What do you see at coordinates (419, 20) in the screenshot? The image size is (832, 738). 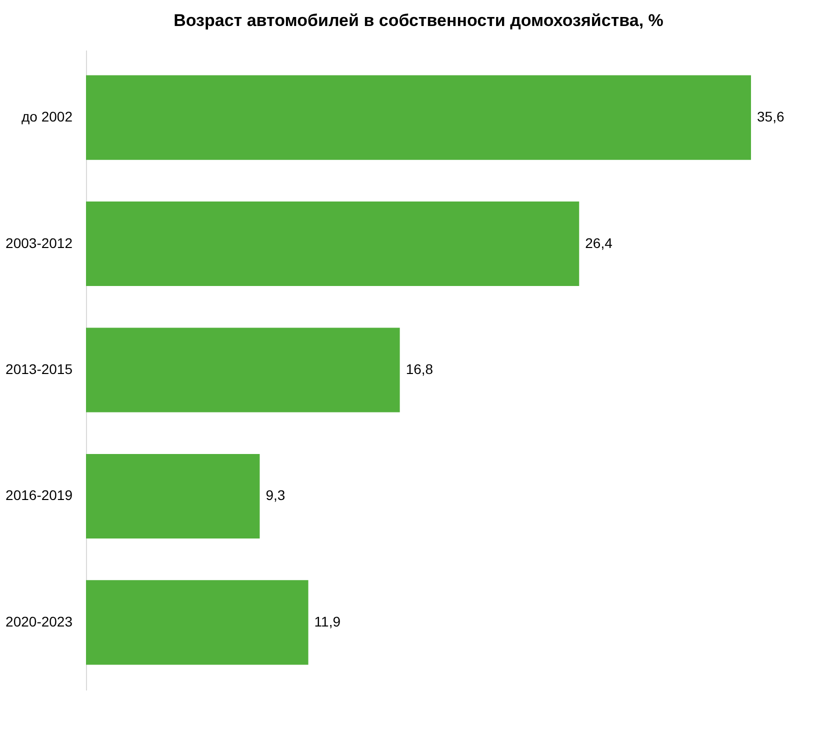 I see `chart-title: Возраст автомобилей в собственности домохозяйства, %` at bounding box center [419, 20].